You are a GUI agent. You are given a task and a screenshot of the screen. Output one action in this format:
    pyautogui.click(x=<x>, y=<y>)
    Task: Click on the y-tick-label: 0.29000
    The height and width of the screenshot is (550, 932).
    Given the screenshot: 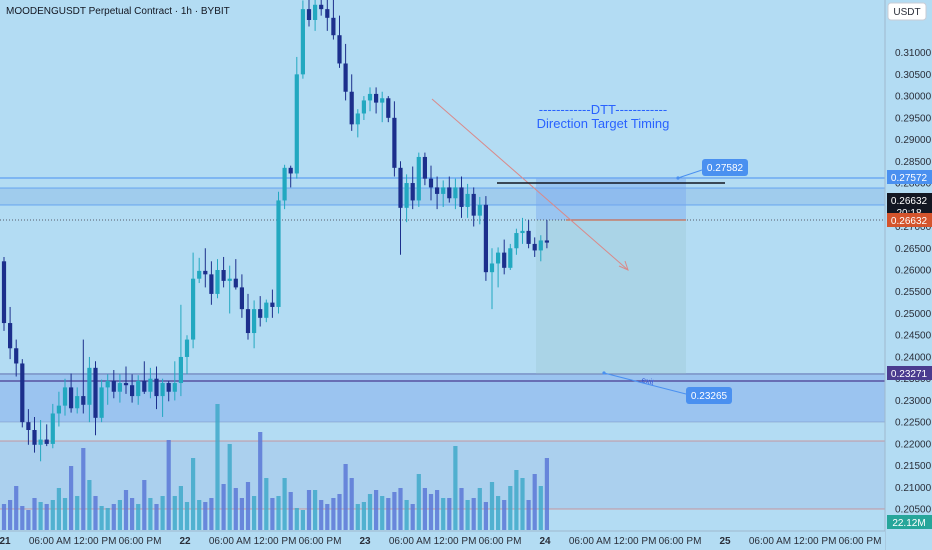 What is the action you would take?
    pyautogui.click(x=913, y=140)
    